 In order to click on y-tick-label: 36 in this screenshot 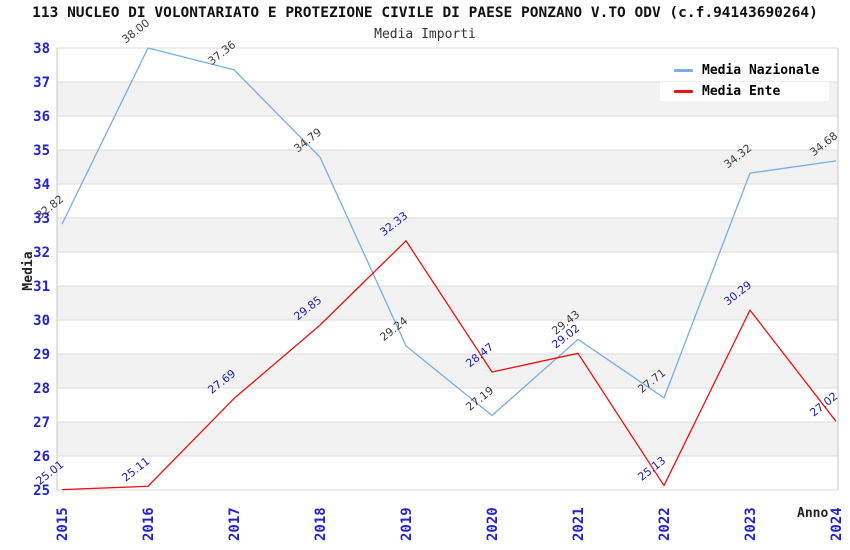, I will do `click(41, 117)`.